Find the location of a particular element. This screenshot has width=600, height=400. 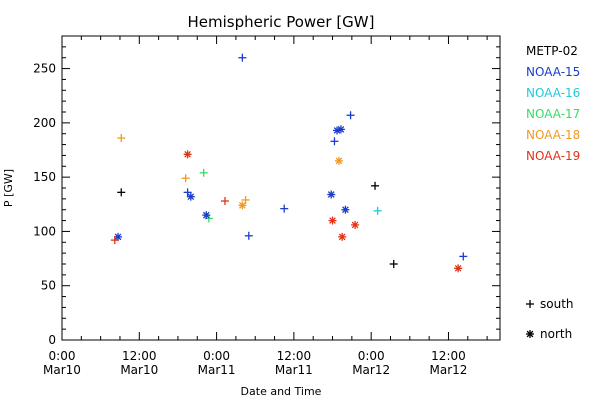

legend-series-label: METP-02 is located at coordinates (552, 51).